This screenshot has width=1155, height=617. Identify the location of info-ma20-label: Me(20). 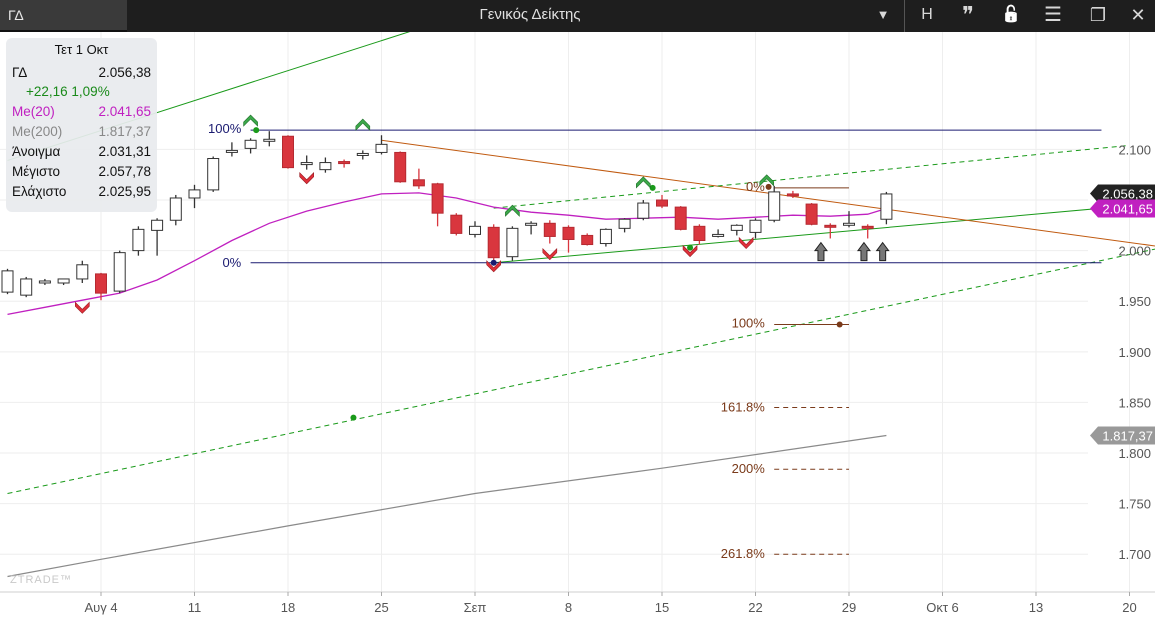
(33, 111).